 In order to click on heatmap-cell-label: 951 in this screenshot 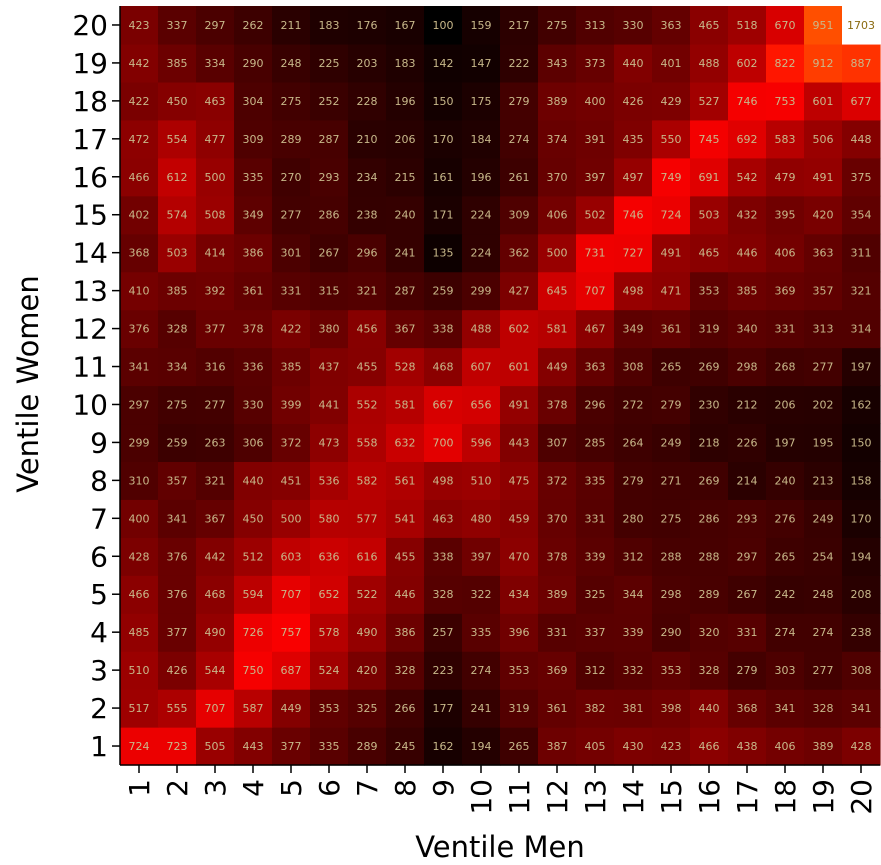, I will do `click(823, 25)`.